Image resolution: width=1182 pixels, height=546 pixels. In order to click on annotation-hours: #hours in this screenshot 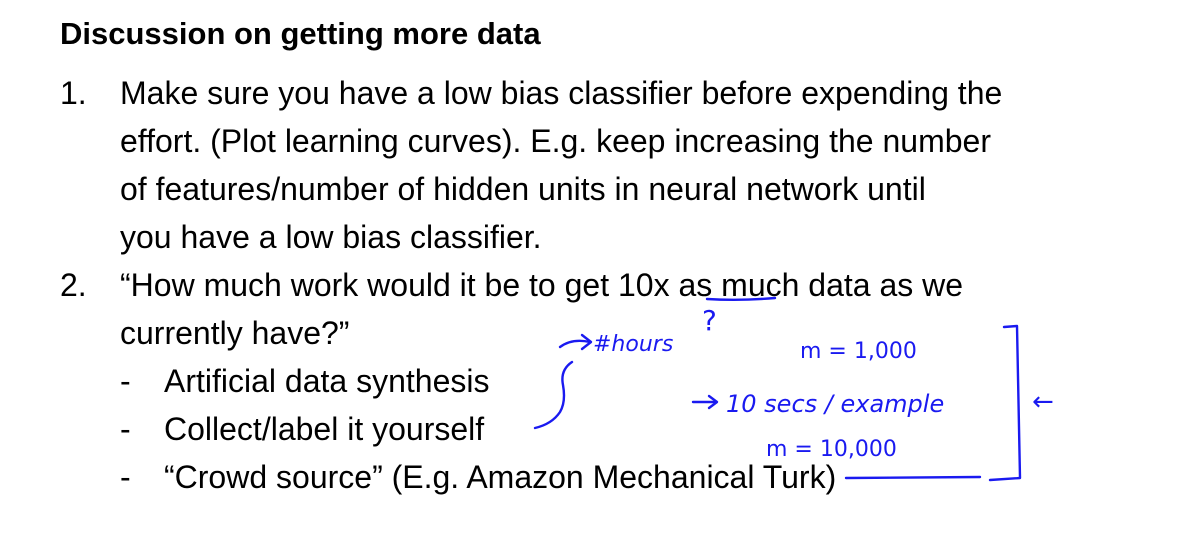, I will do `click(633, 344)`.